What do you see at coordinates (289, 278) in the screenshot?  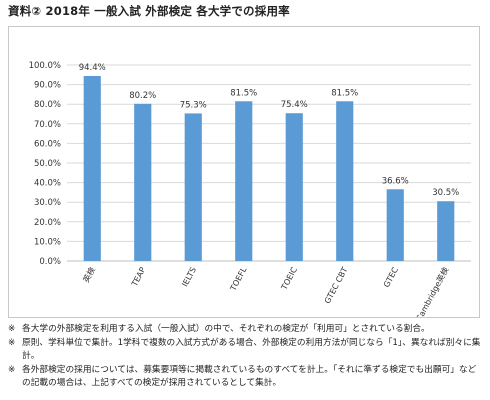 I see `x-tick-label: TOEIC` at bounding box center [289, 278].